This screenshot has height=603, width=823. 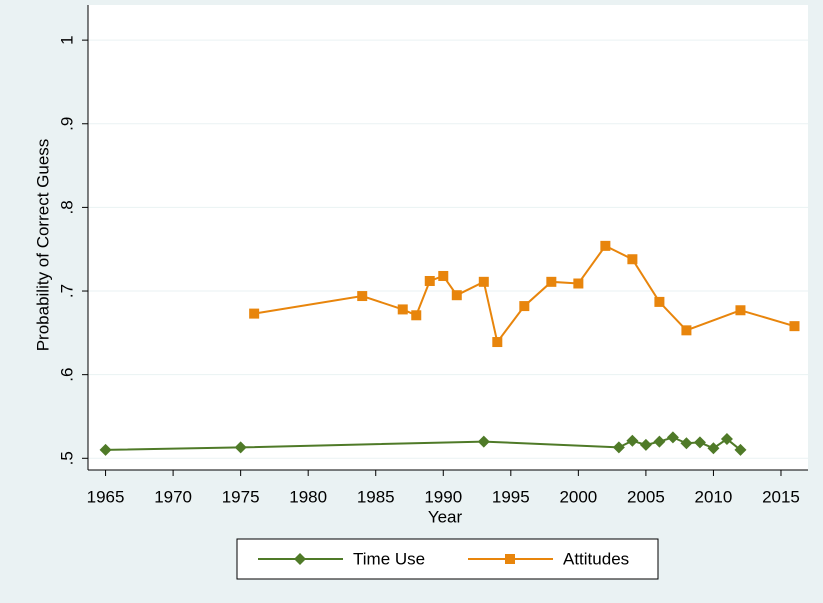 I want to click on x-tick-label: 1965, so click(x=106, y=496).